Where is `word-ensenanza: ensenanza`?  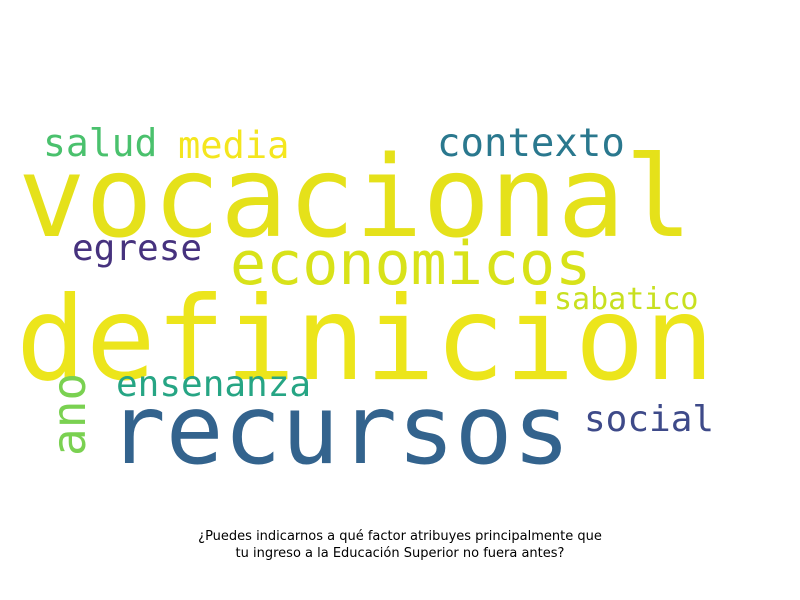 word-ensenanza: ensenanza is located at coordinates (214, 384).